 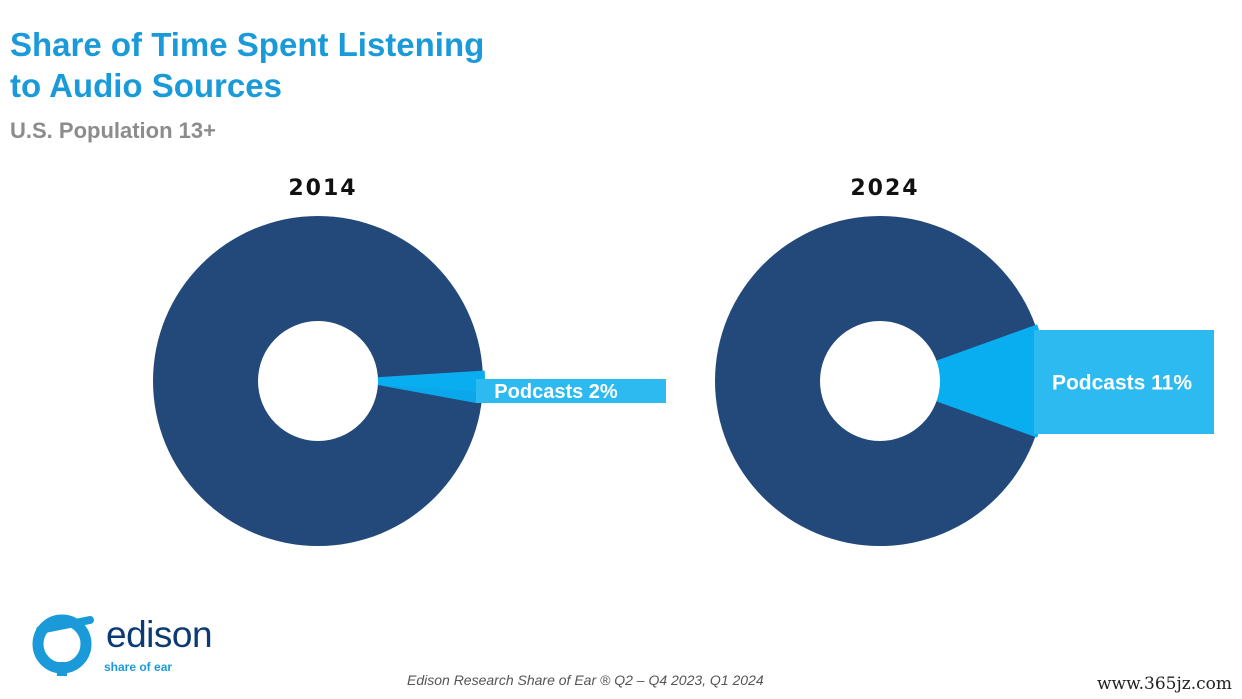 I want to click on page-subtitle: U.S. Population 13+, so click(x=113, y=130).